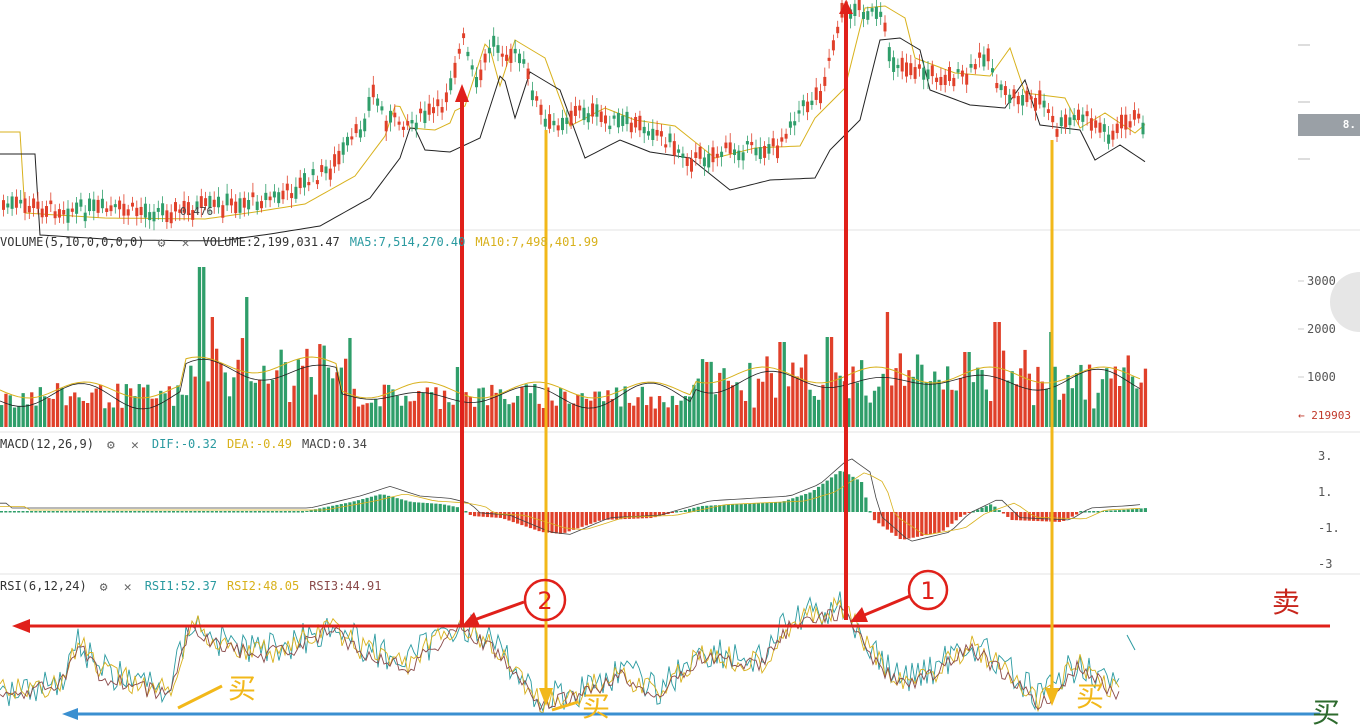  Describe the element at coordinates (1324, 415) in the screenshot. I see `volume-last-label: ← 219903` at that location.